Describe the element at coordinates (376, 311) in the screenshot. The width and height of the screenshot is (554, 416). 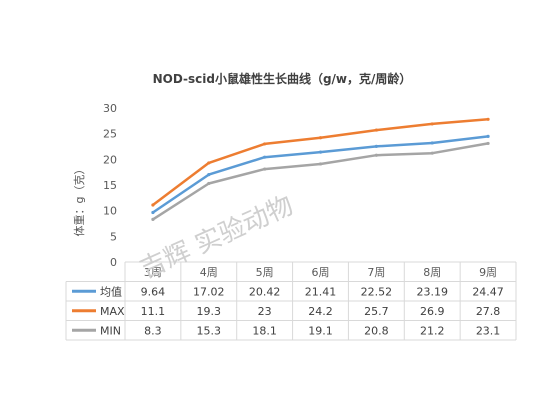
I see `table-cell-value: 25.7` at that location.